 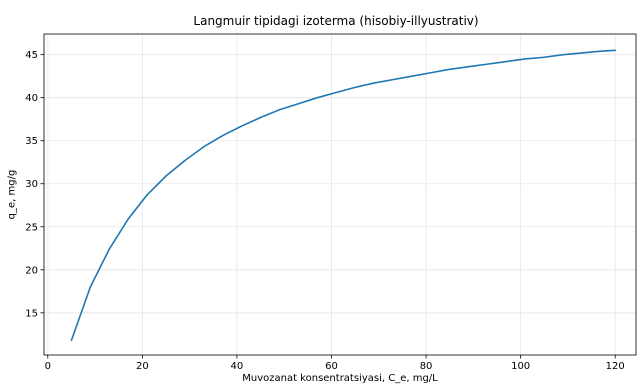 What do you see at coordinates (48, 366) in the screenshot?
I see `x-tick-label: 0` at bounding box center [48, 366].